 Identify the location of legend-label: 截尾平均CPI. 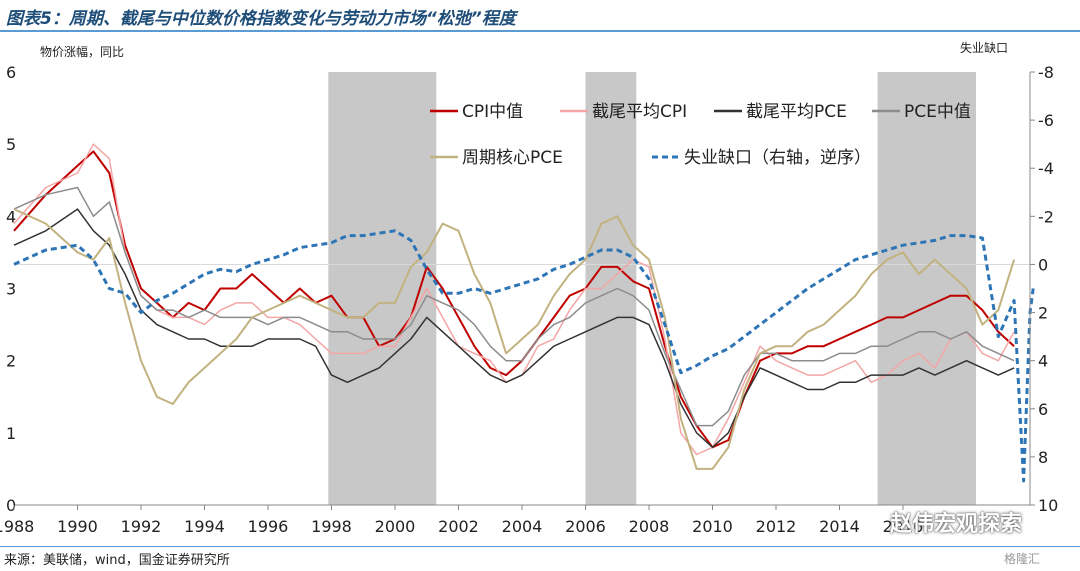
(639, 112).